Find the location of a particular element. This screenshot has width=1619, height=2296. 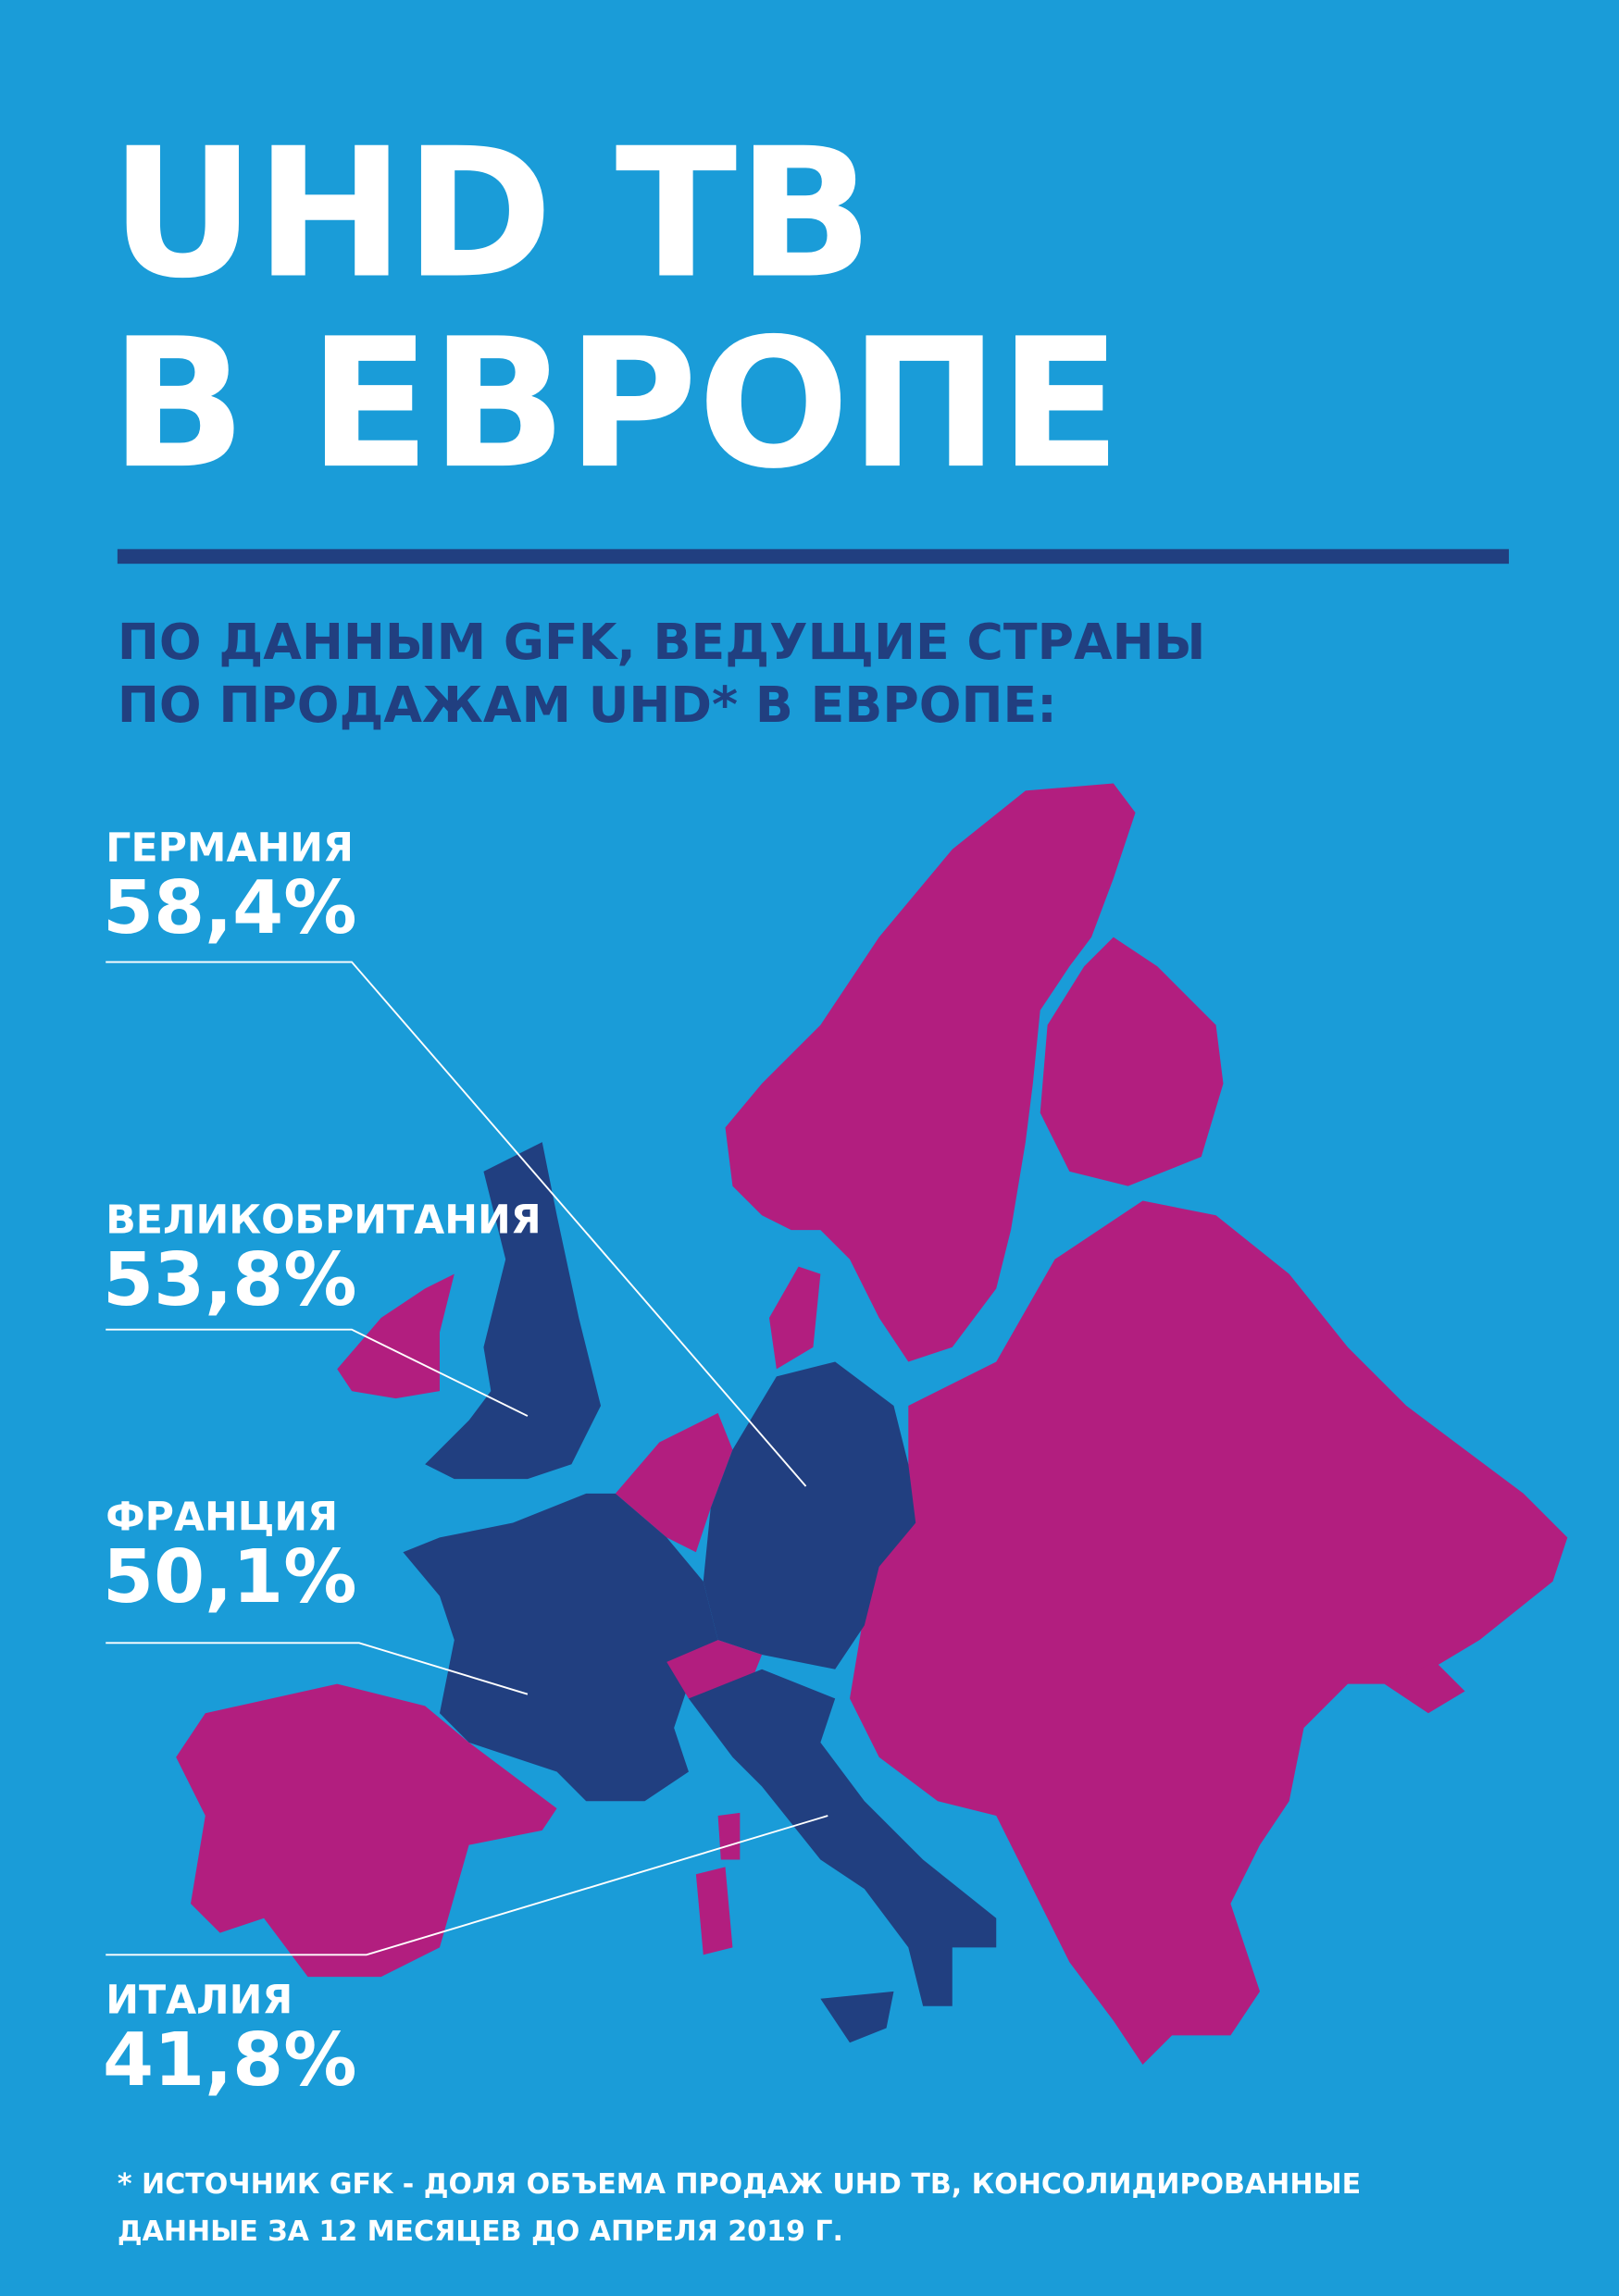

france is located at coordinates (561, 1648).